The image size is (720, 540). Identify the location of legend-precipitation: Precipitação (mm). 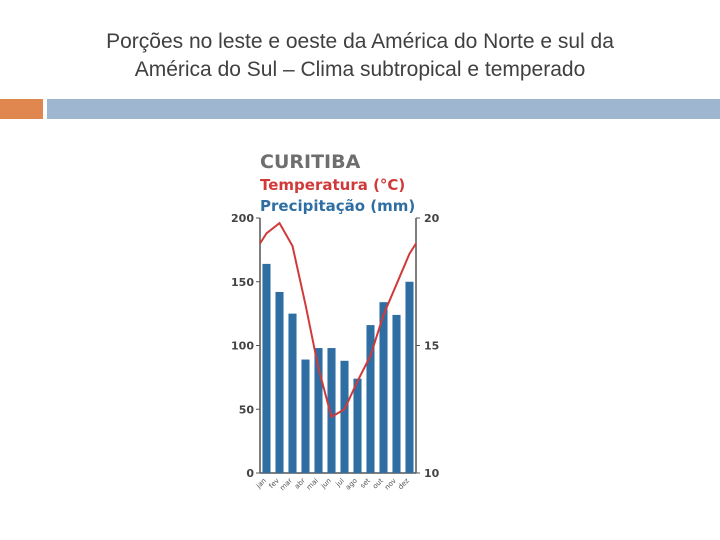
(337, 206).